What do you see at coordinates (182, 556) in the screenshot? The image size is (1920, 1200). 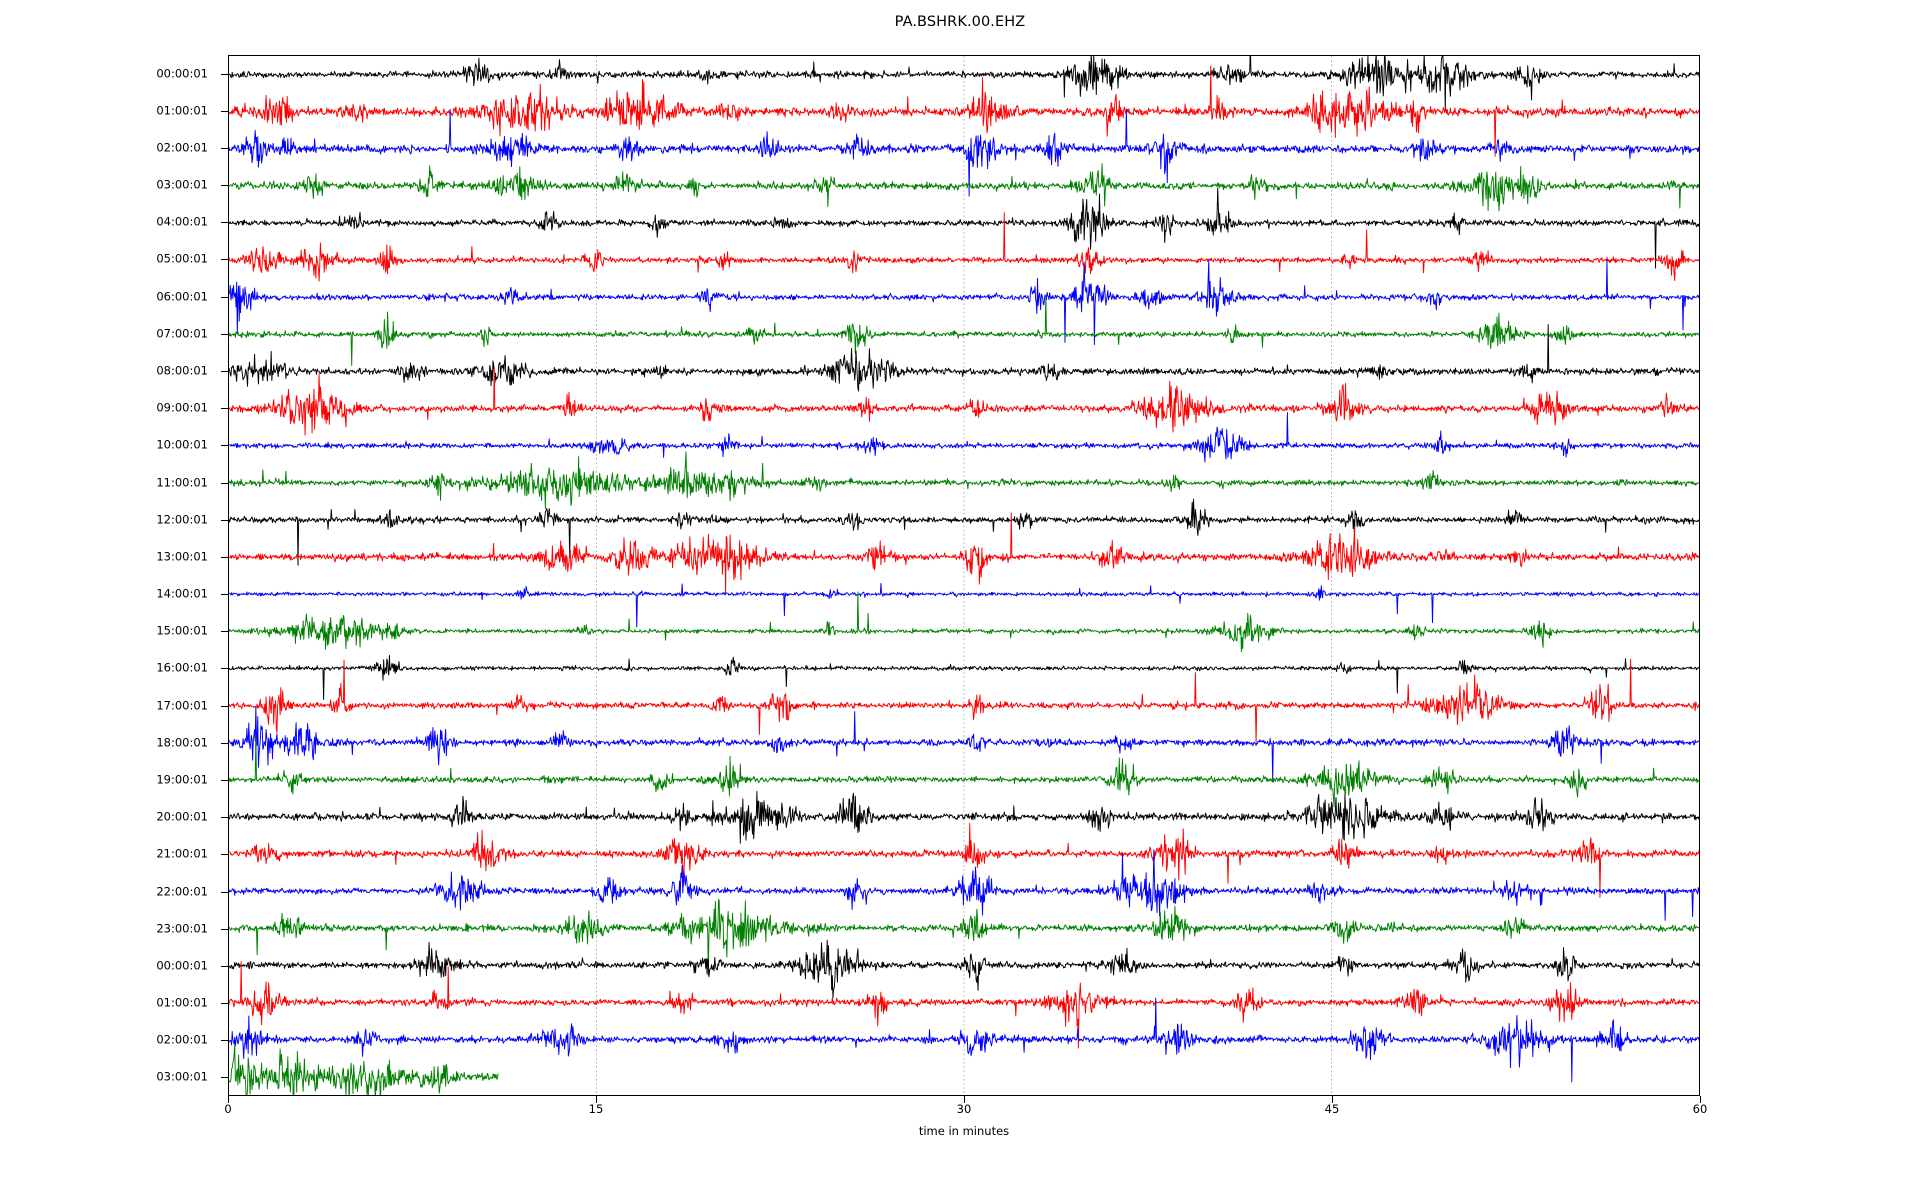 I see `y-tick-label: 13:00:01` at bounding box center [182, 556].